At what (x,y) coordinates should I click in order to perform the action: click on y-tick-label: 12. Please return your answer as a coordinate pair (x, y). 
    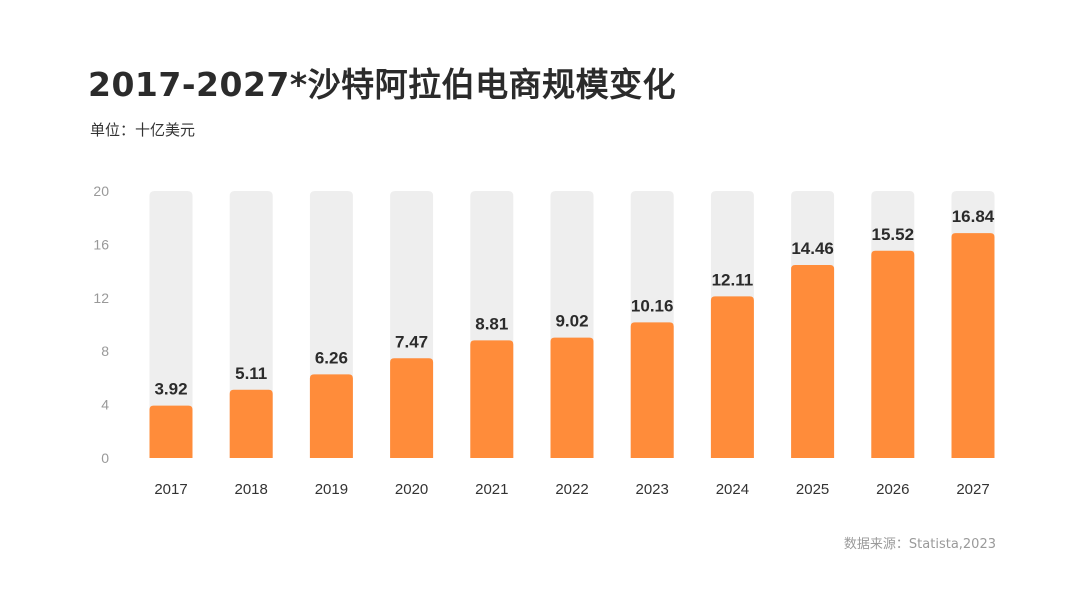
    Looking at the image, I should click on (101, 298).